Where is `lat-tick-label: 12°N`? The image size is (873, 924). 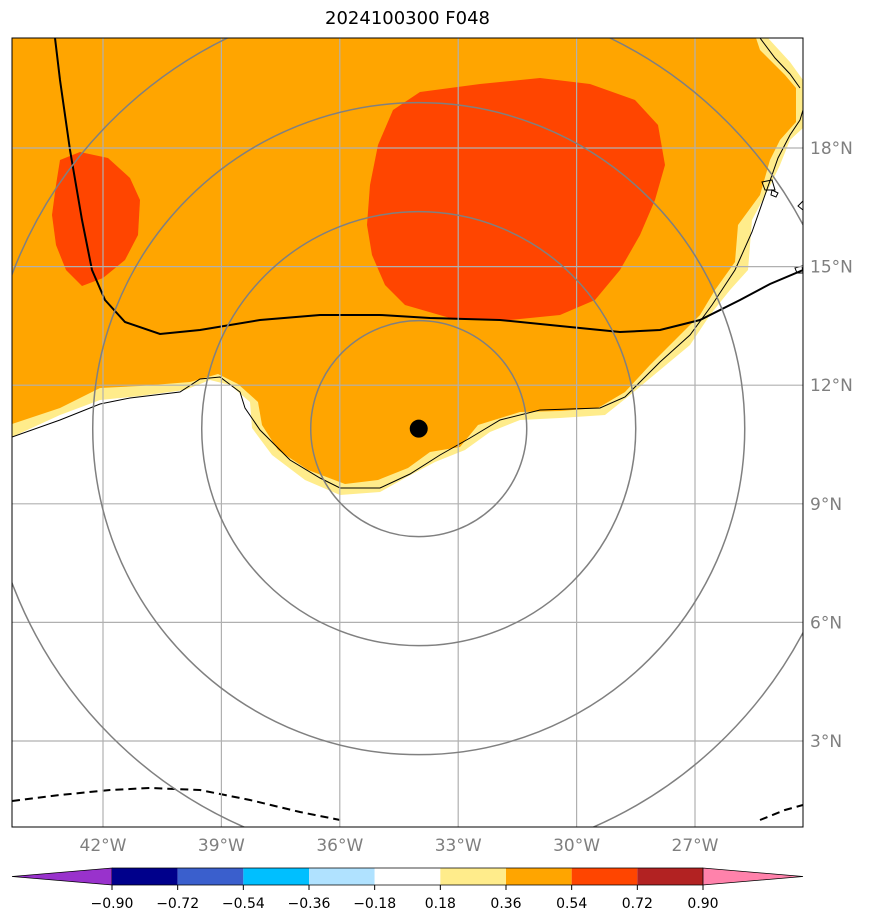
lat-tick-label: 12°N is located at coordinates (831, 386).